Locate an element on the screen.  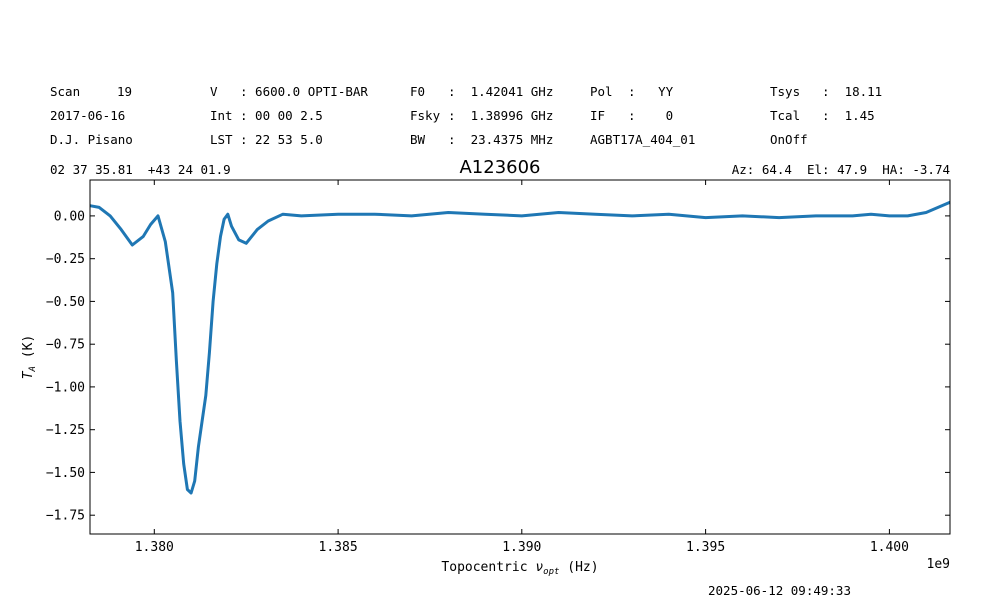
y-tick-label: −0.75 is located at coordinates (65, 345).